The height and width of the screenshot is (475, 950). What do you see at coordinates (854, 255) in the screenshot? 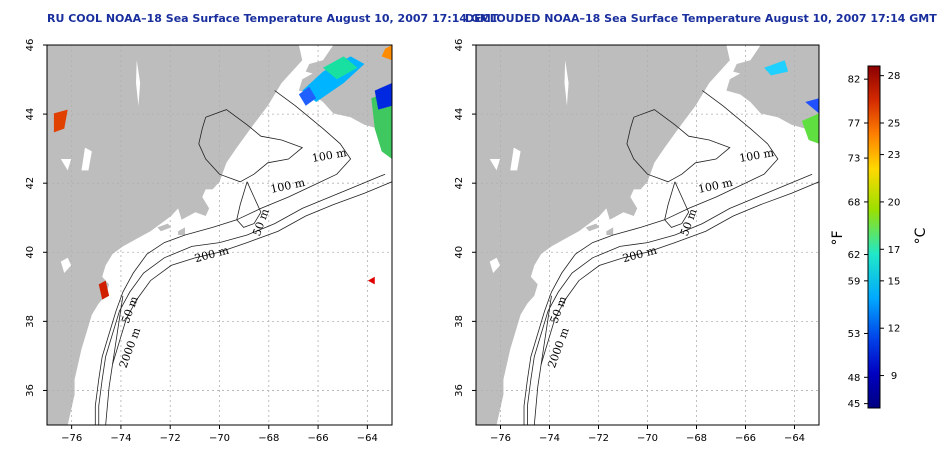
I see `f-tick-label: 62` at bounding box center [854, 255].